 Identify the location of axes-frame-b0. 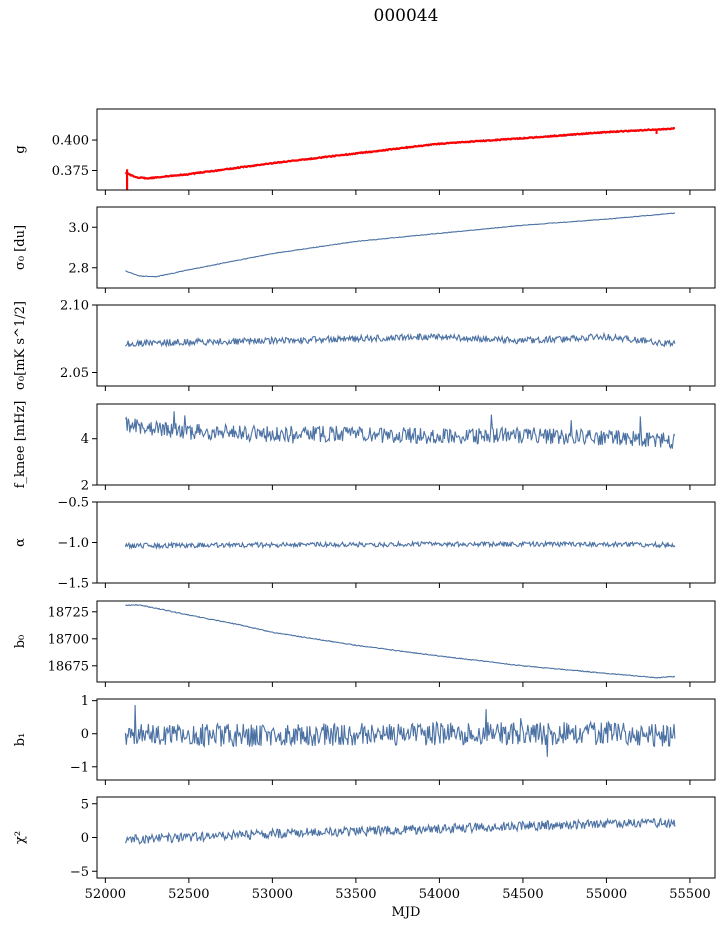
(406, 641).